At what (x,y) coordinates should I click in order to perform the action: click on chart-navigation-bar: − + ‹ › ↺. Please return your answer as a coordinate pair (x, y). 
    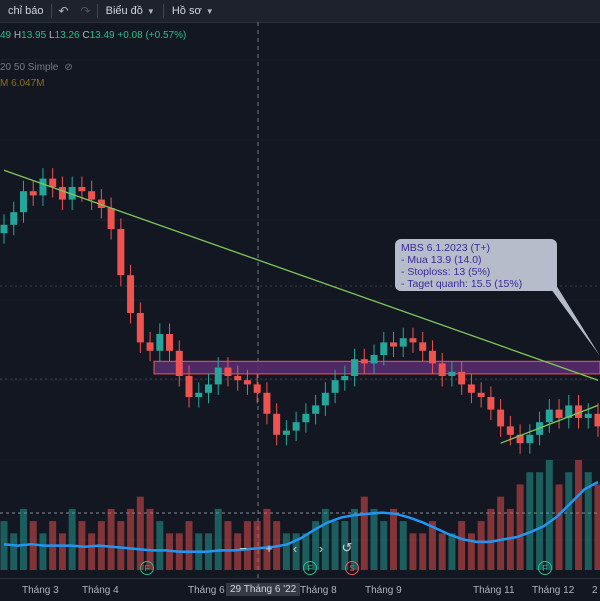
    Looking at the image, I should click on (295, 548).